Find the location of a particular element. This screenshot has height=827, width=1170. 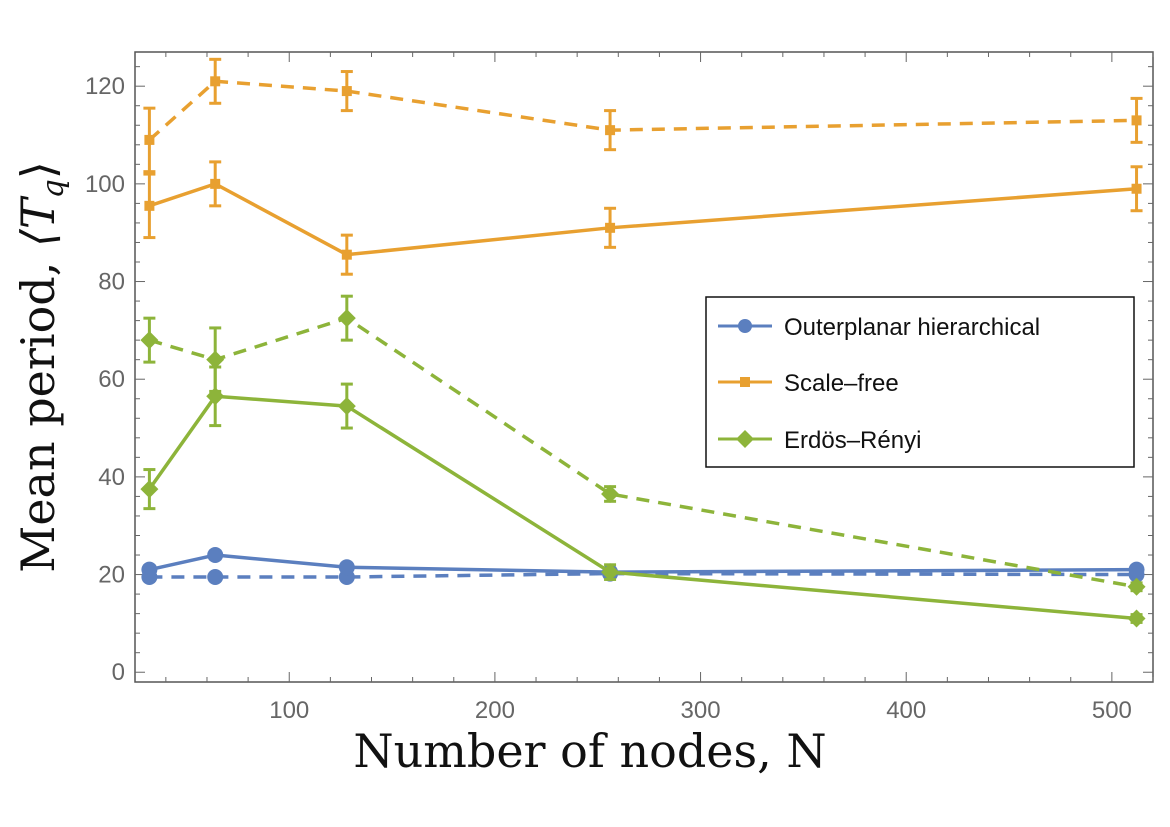

x-tick-label: 300 is located at coordinates (701, 710).